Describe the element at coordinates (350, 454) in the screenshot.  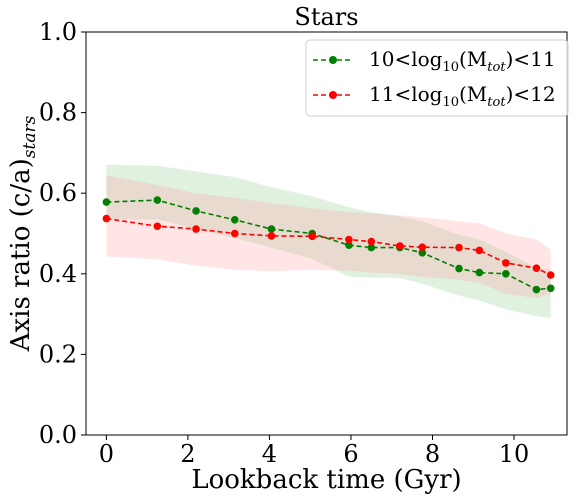
I see `x-tick-label: 6` at that location.